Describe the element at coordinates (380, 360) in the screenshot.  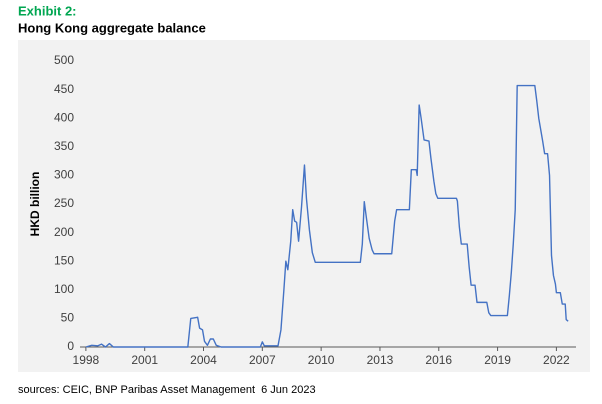
I see `x-tick-label: 2013` at that location.